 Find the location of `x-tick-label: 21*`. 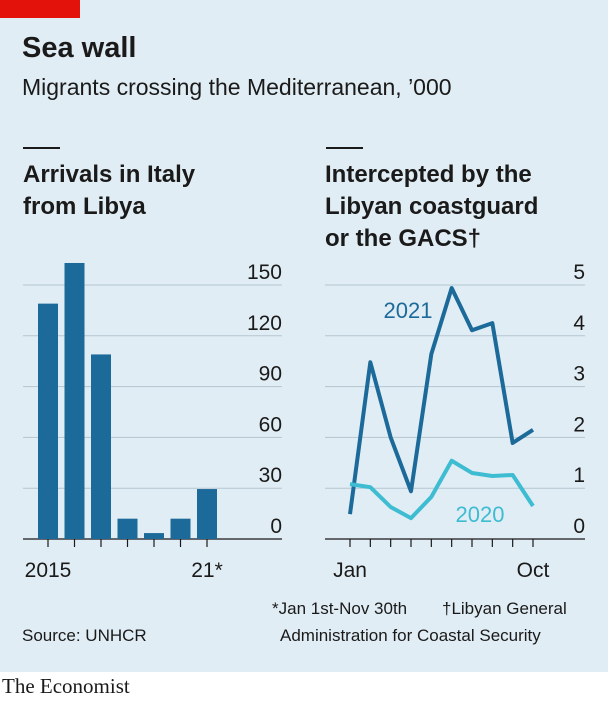

x-tick-label: 21* is located at coordinates (207, 570).